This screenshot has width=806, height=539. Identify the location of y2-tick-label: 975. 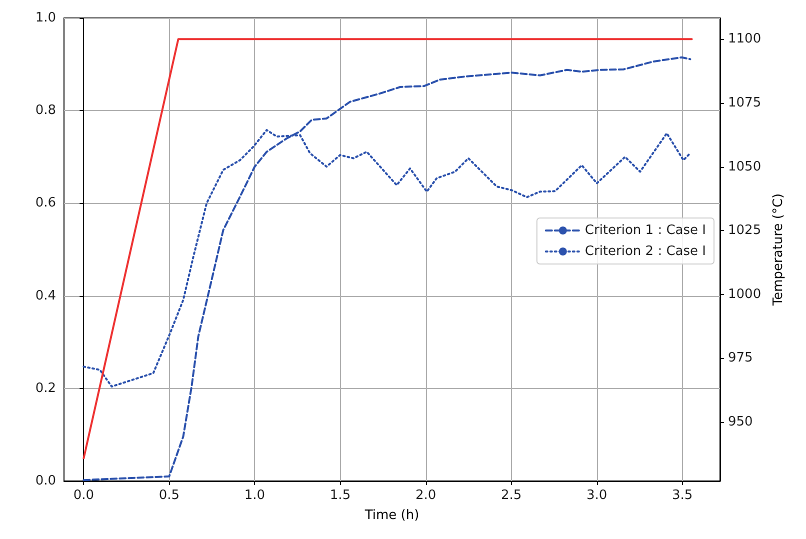
(740, 358).